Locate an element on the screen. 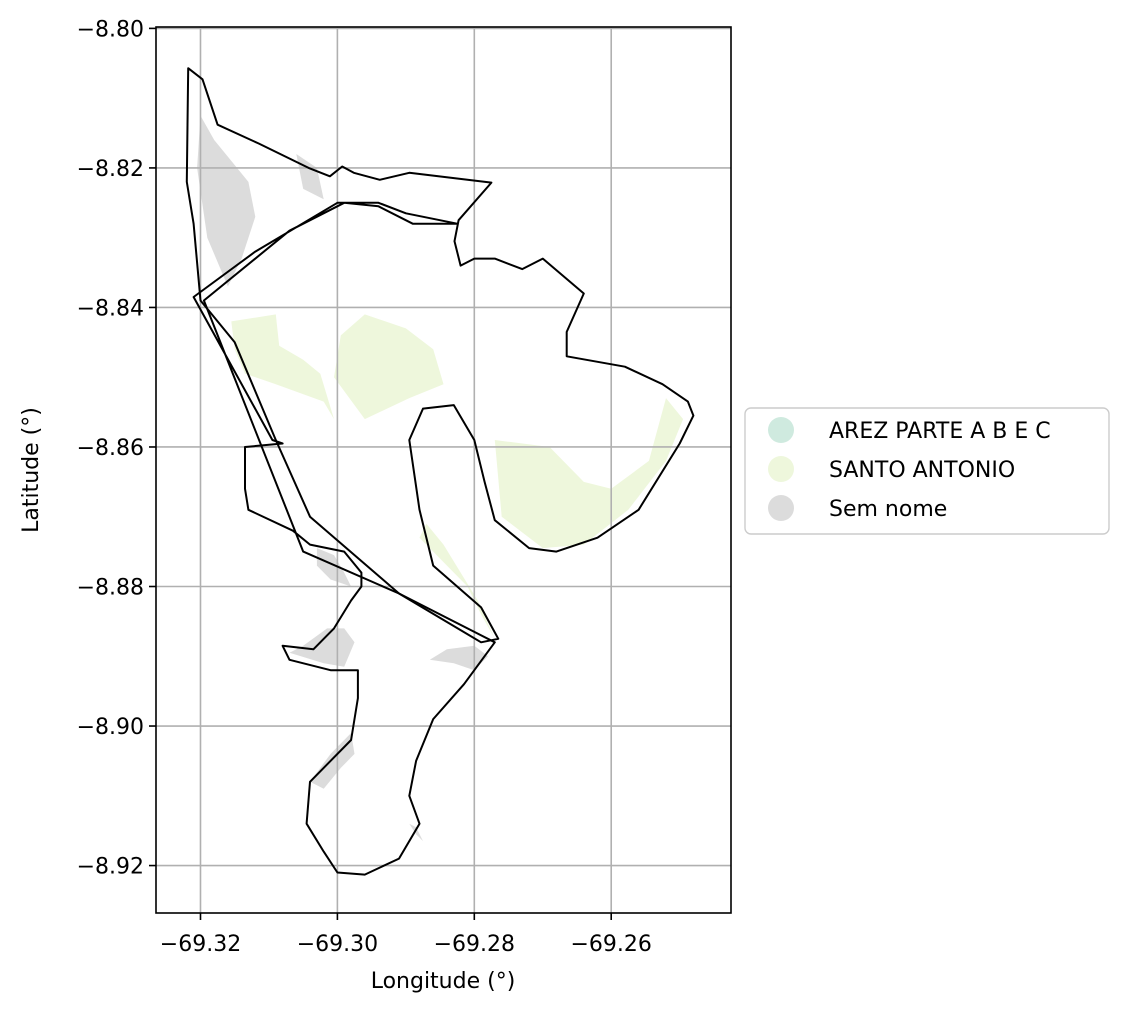  x-tick-label-3: −69.26 is located at coordinates (610, 944).